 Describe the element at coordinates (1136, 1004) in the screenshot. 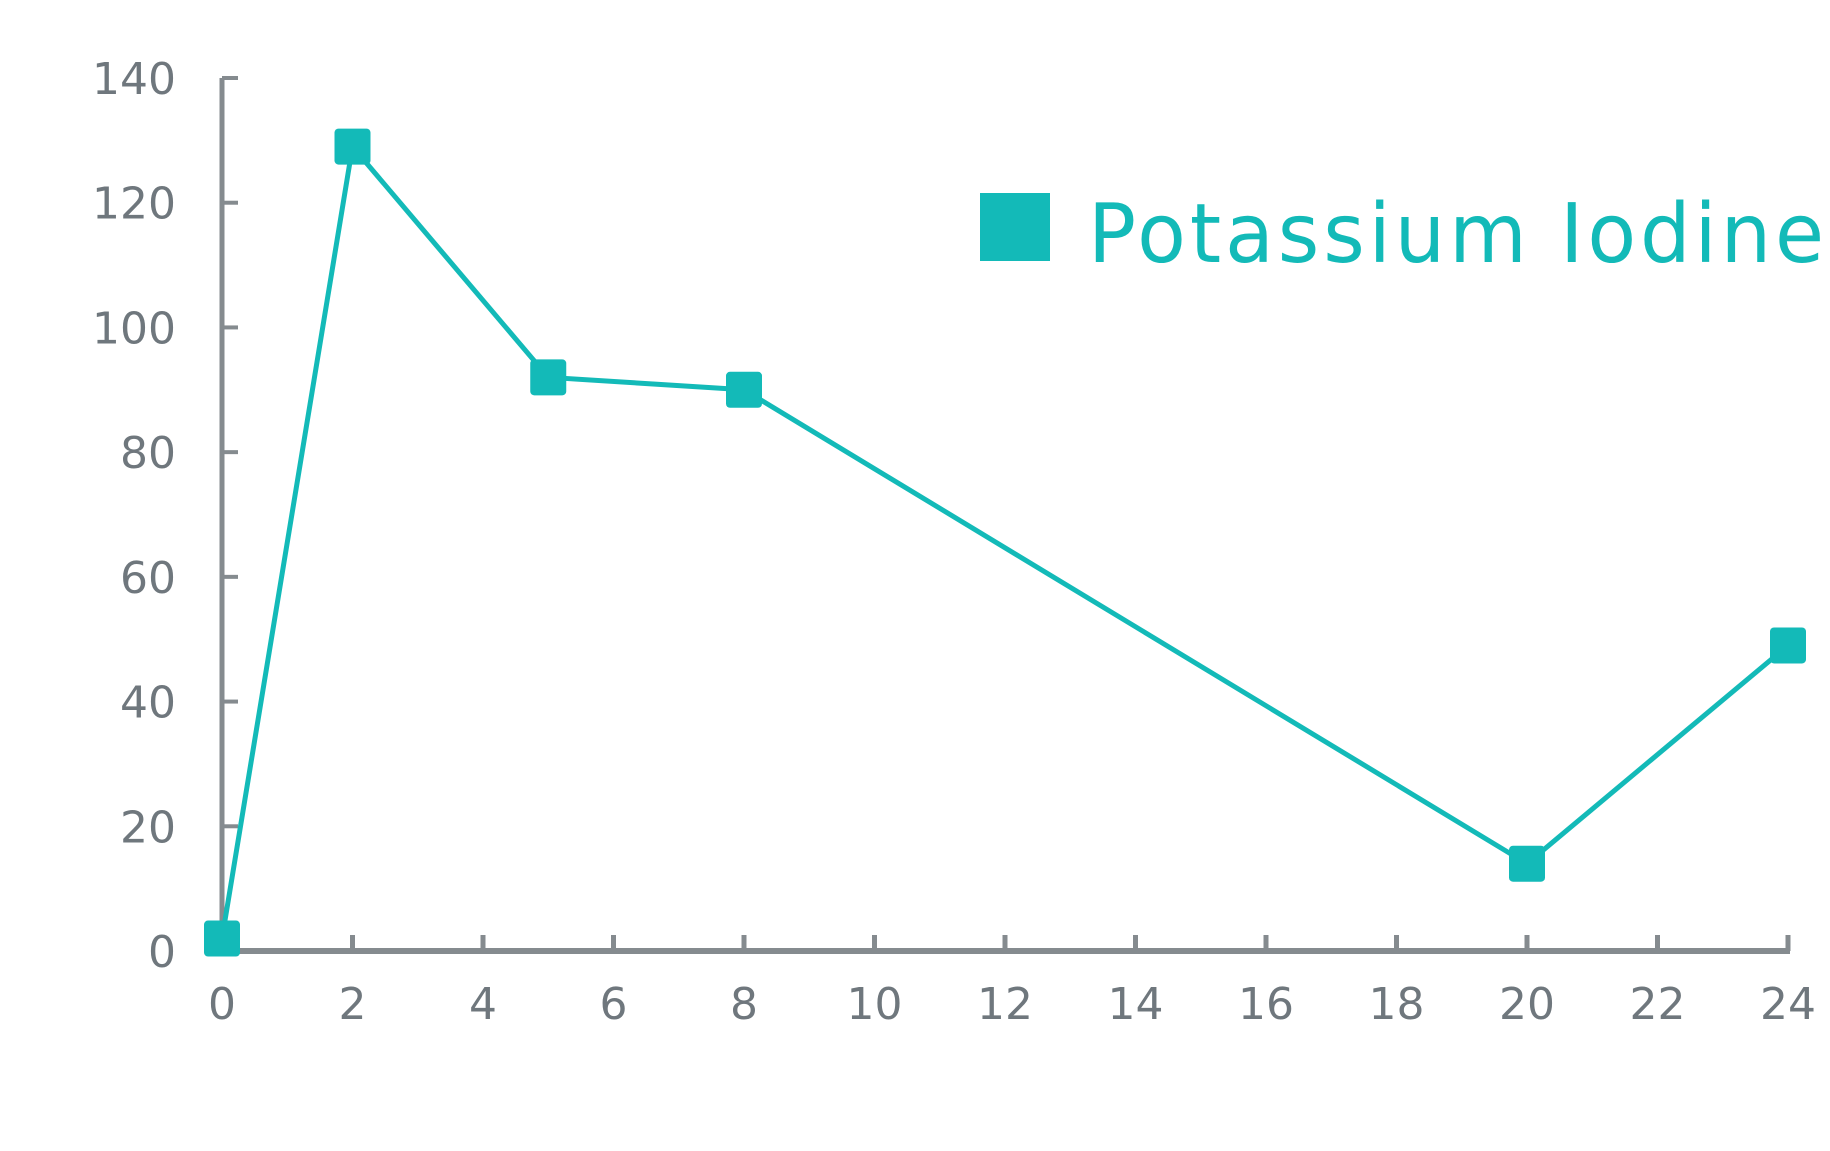

I see `x-tick-label: 14` at that location.